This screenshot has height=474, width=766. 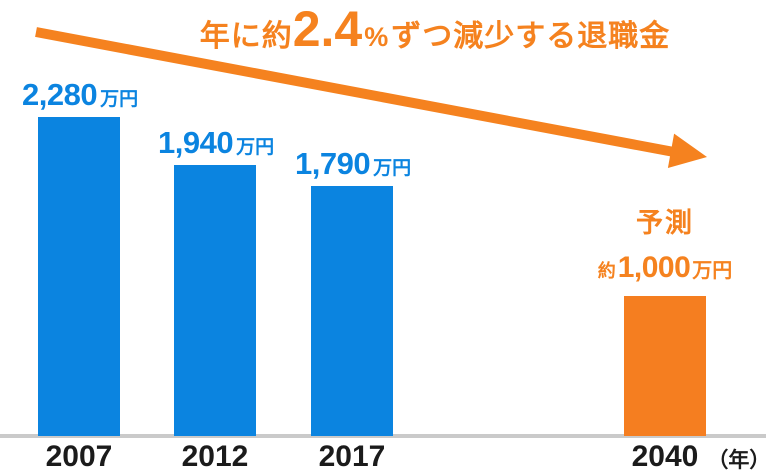 I want to click on x-label-2007: 2007, so click(x=79, y=456).